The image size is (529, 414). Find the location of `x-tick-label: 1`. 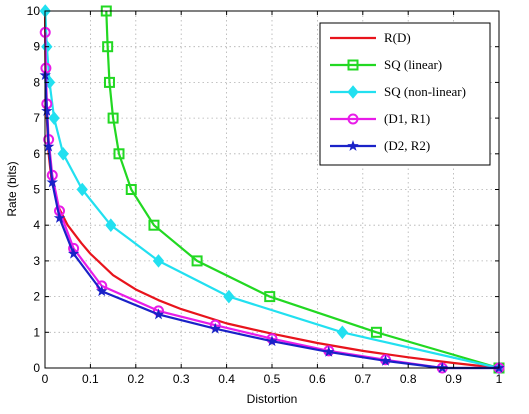

x-tick-label: 1 is located at coordinates (499, 379).